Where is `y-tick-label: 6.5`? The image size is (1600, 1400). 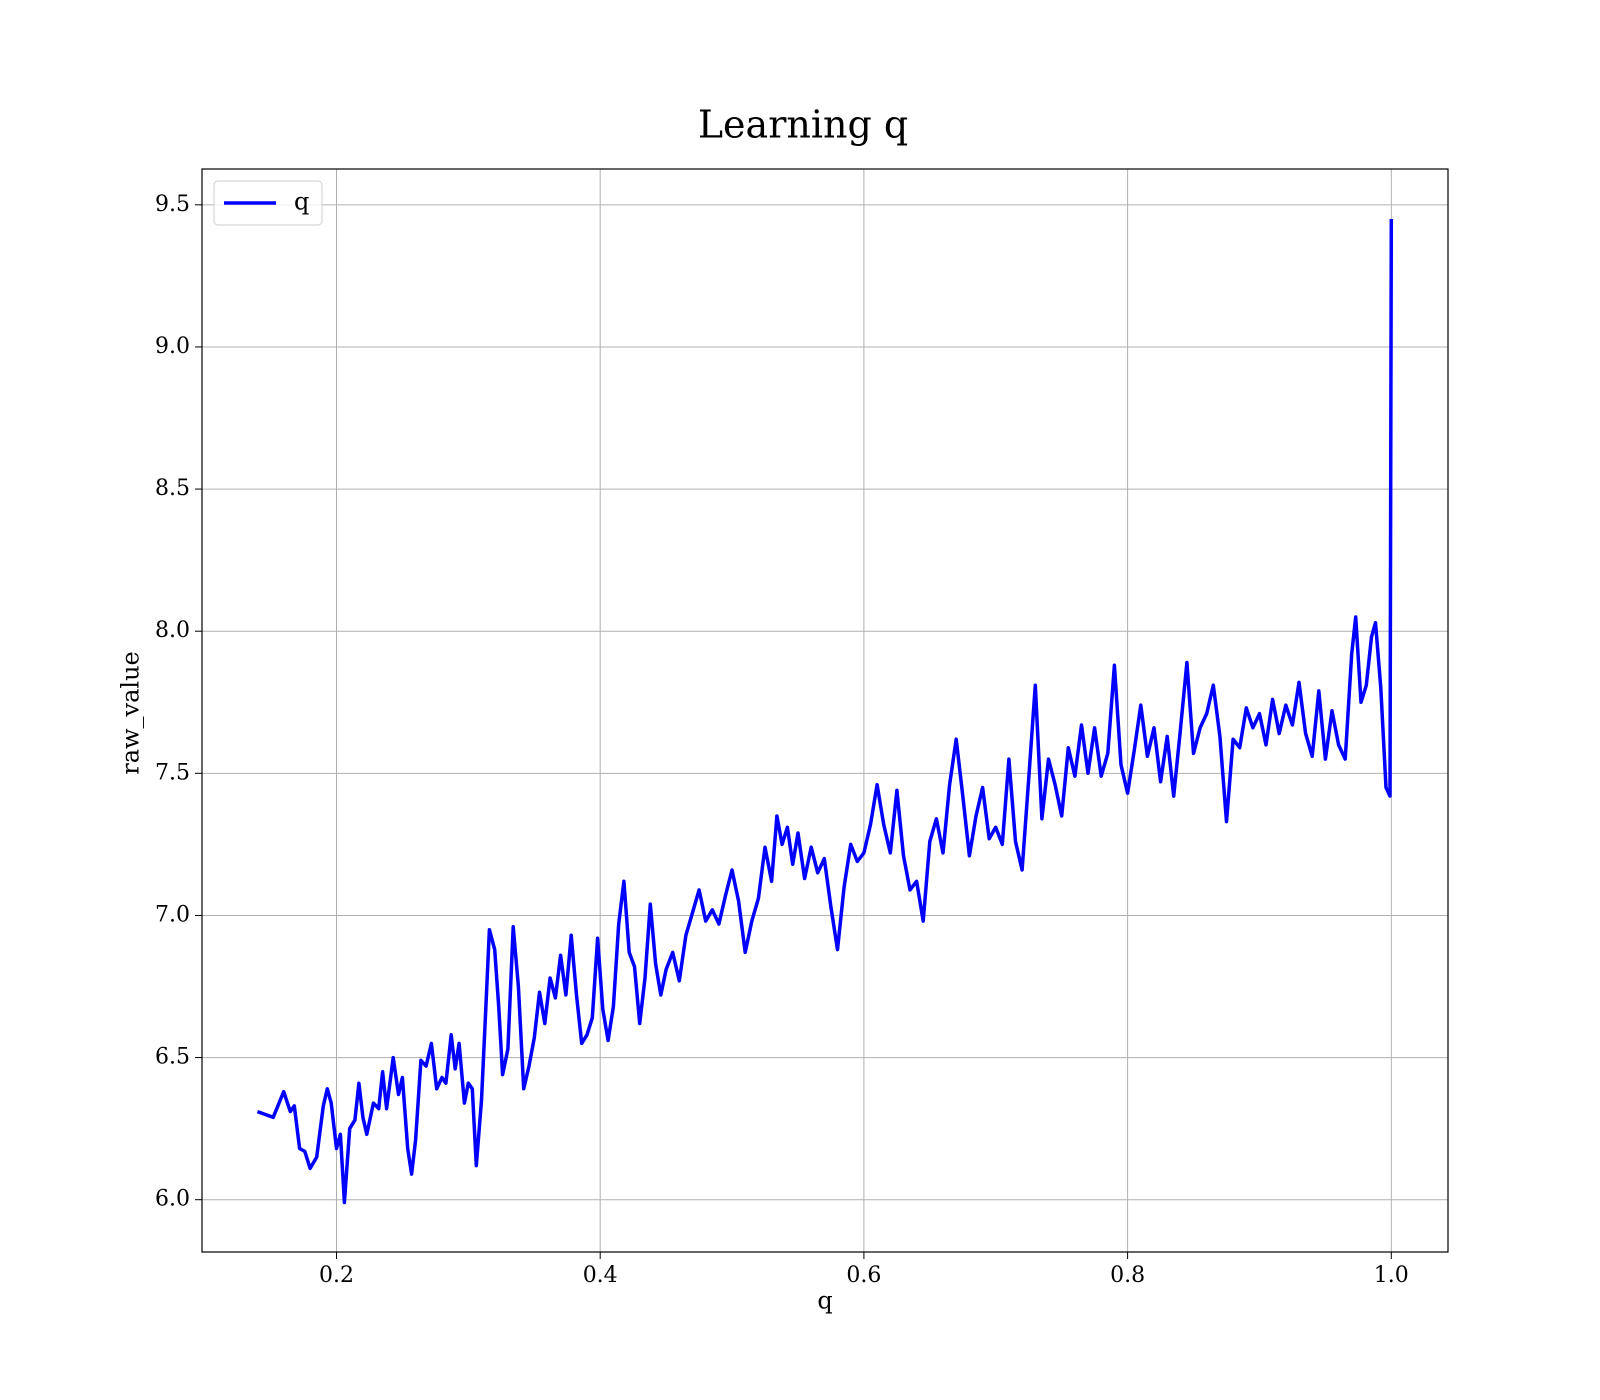 y-tick-label: 6.5 is located at coordinates (172, 1057).